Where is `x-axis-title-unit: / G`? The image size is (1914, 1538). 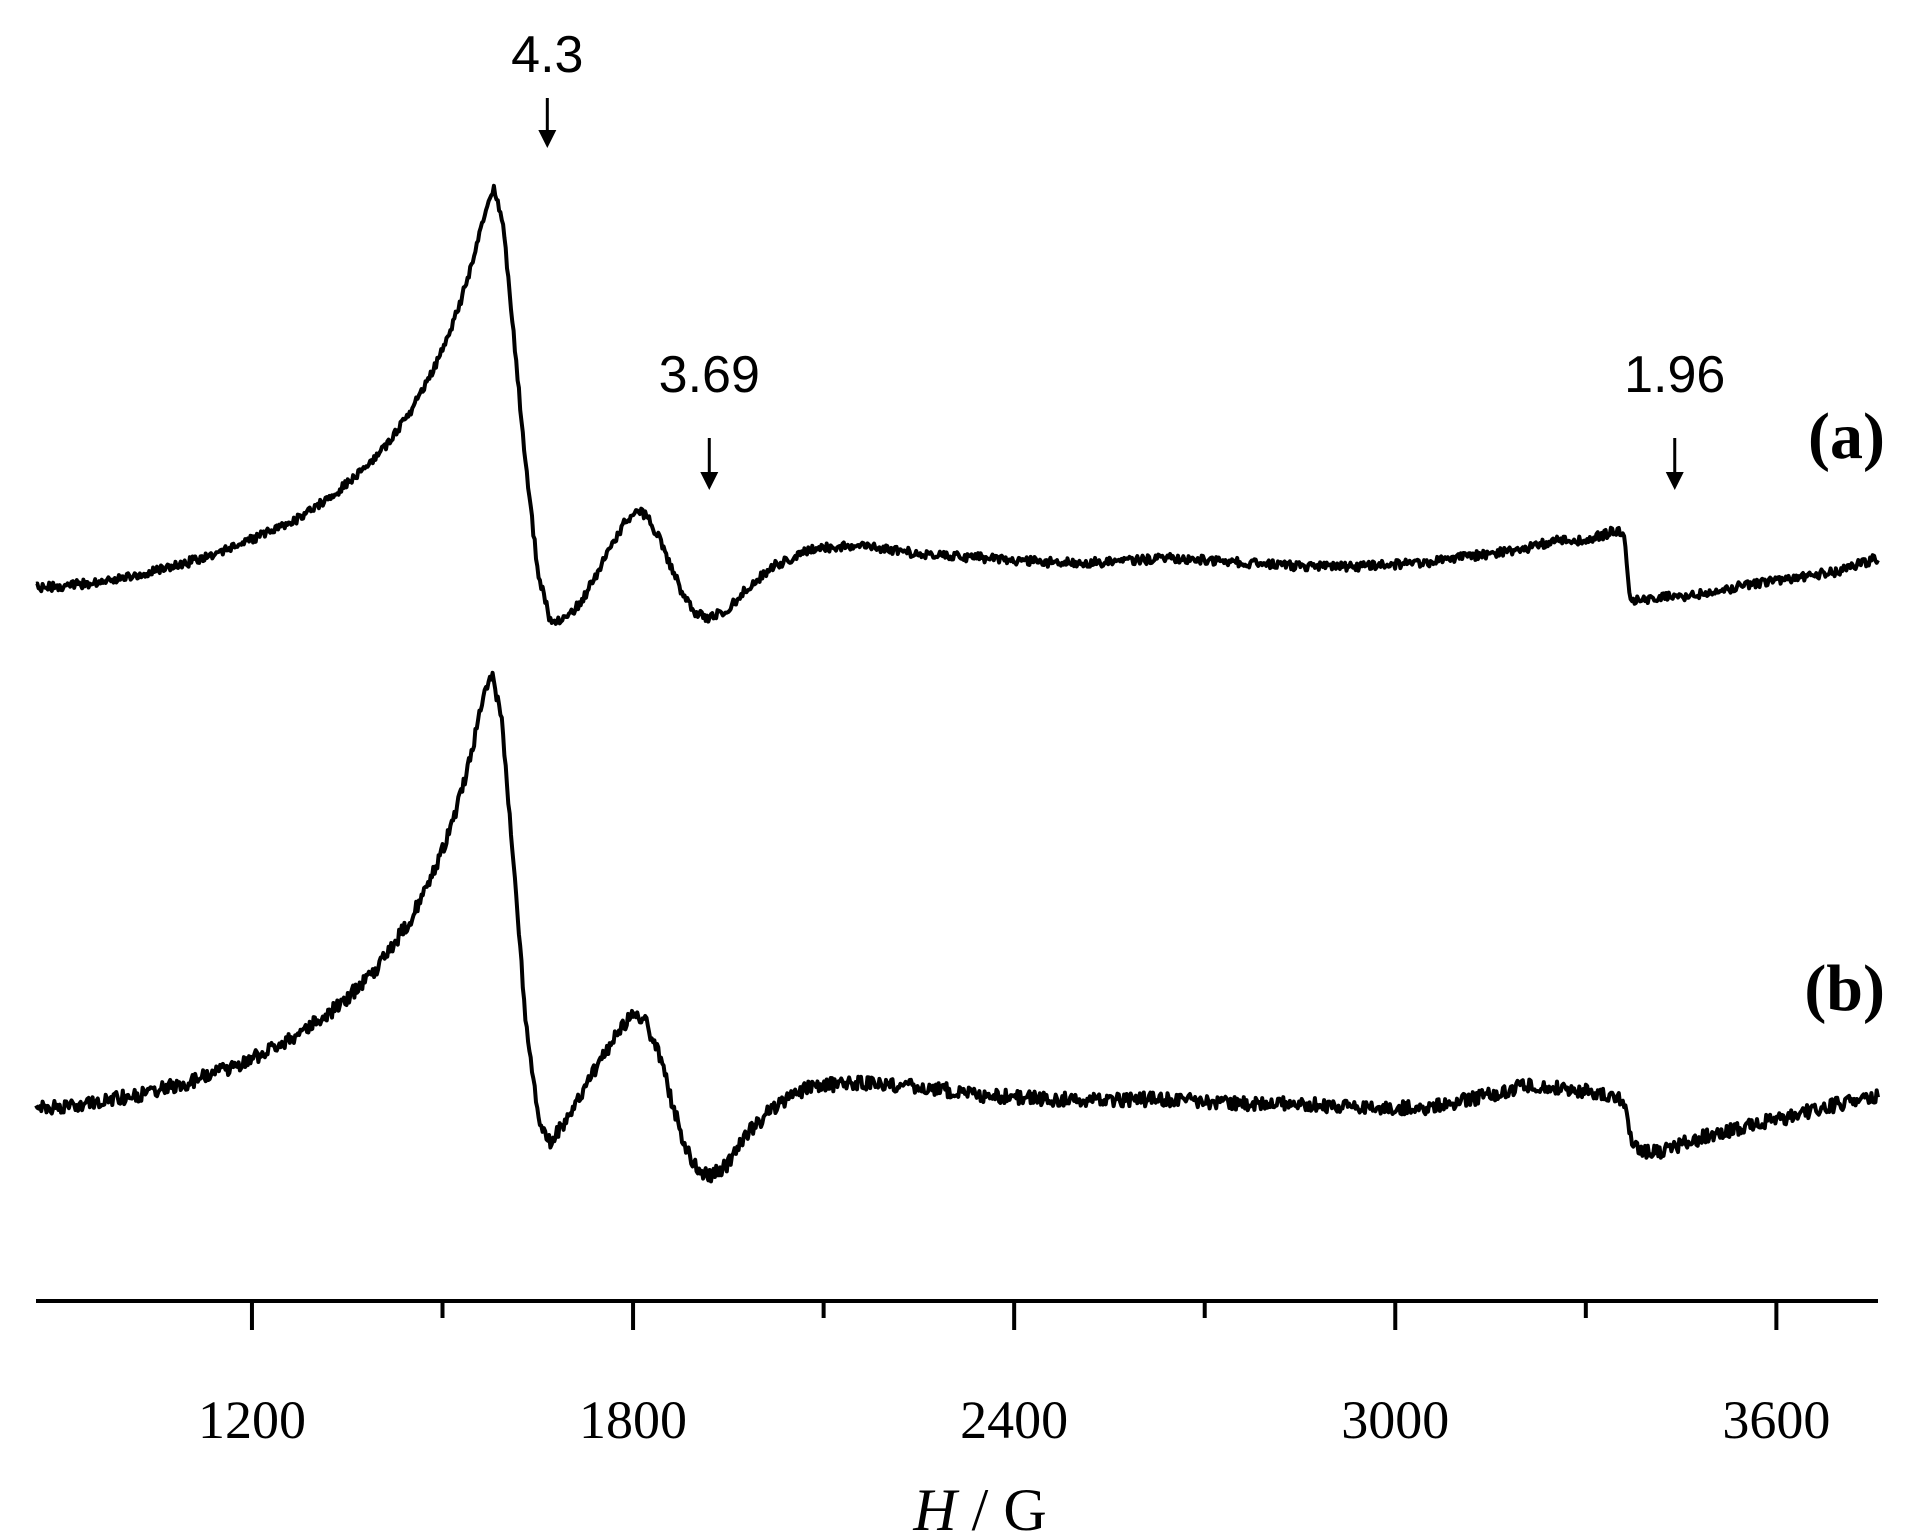 x-axis-title-unit: / G is located at coordinates (1002, 1507).